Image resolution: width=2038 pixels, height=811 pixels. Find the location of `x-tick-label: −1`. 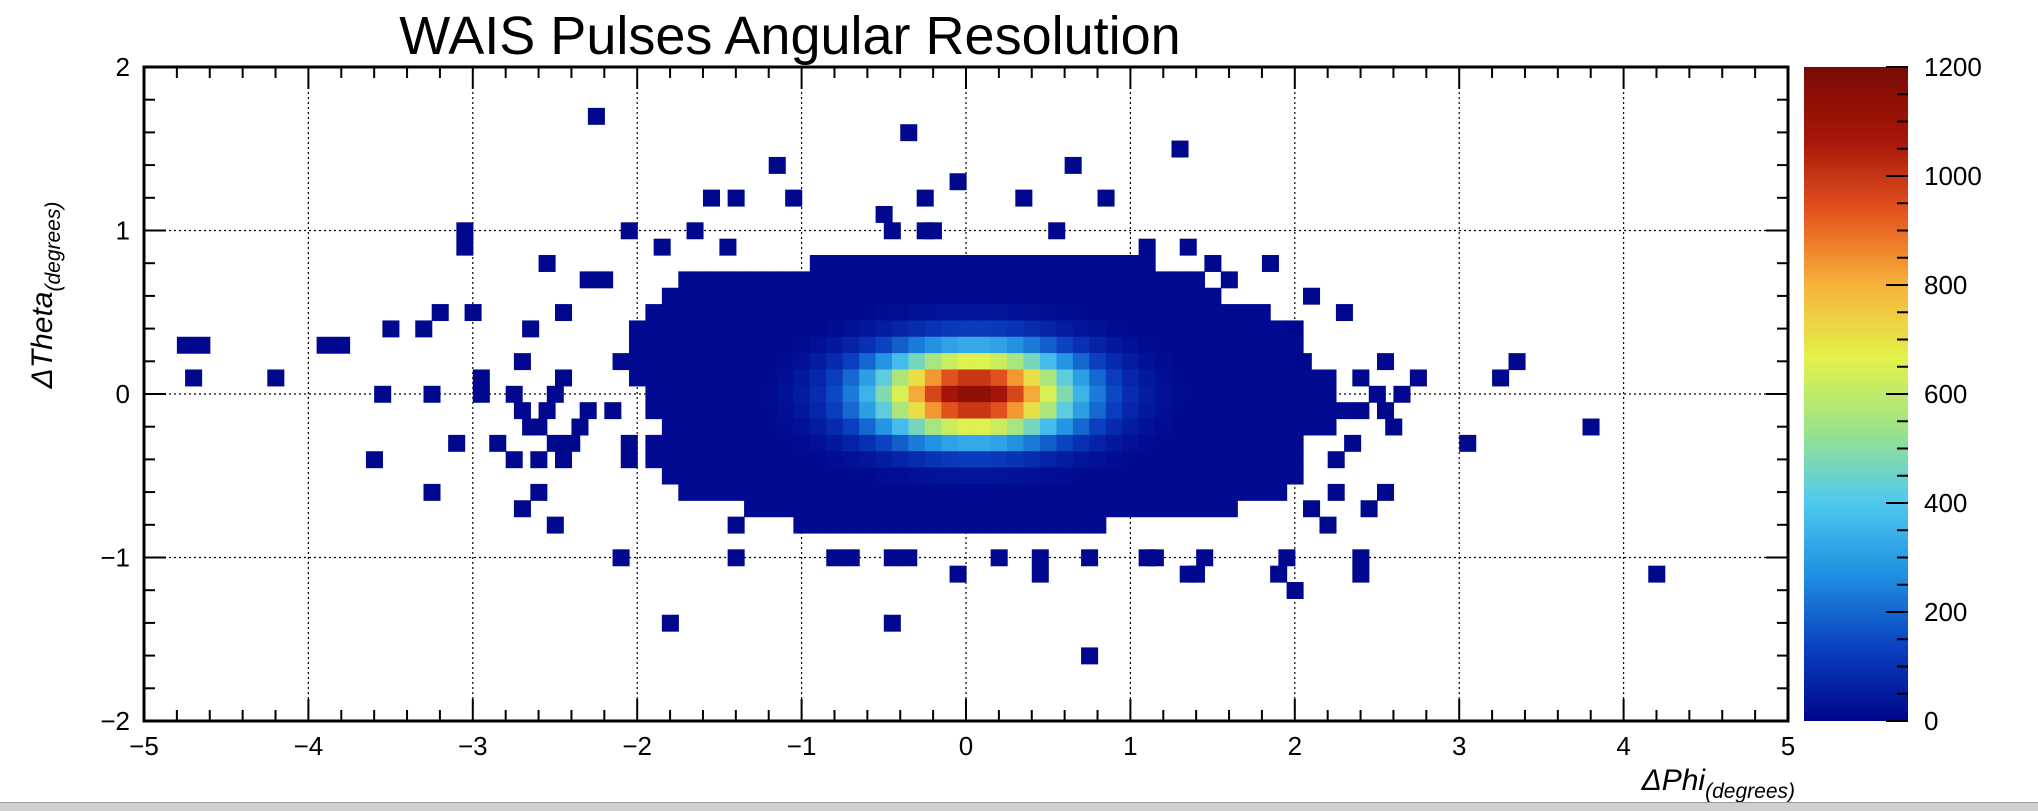

x-tick-label: −1 is located at coordinates (802, 746).